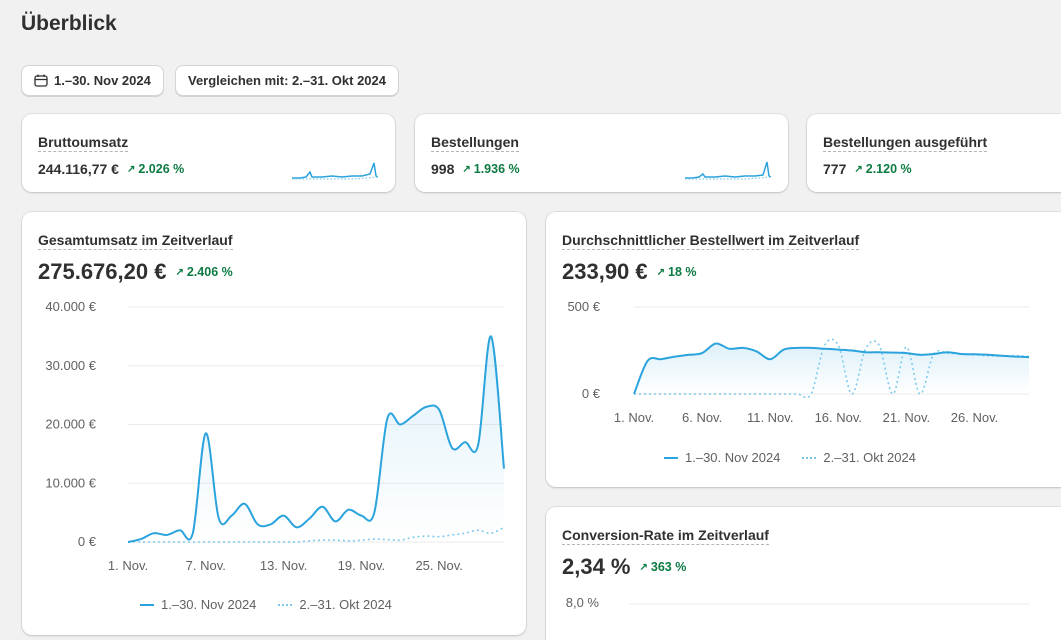 Image resolution: width=1061 pixels, height=640 pixels. Describe the element at coordinates (583, 306) in the screenshot. I see `y-tick-label: 500 €` at that location.